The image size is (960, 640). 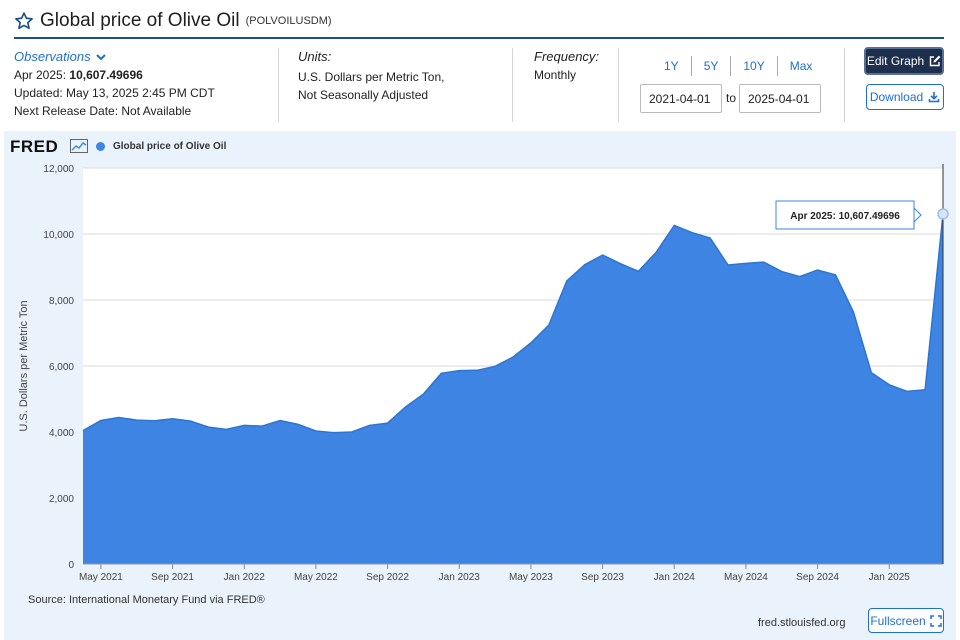 What do you see at coordinates (316, 577) in the screenshot?
I see `x-tick-label: May 2022` at bounding box center [316, 577].